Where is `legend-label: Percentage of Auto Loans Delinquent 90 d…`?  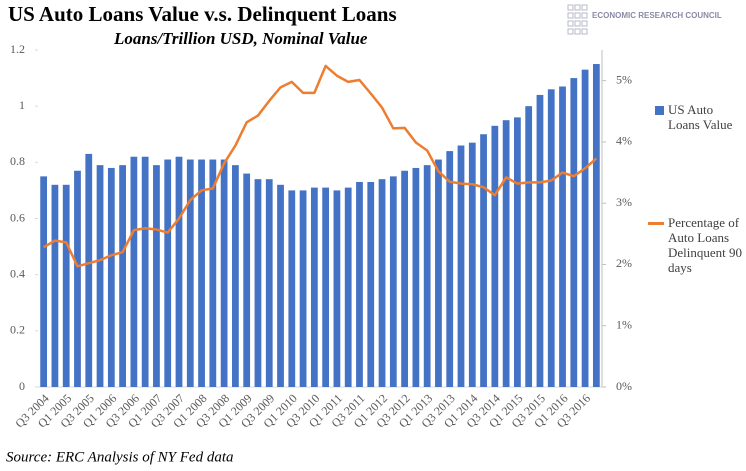
legend-label: Percentage of Auto Loans Delinquent 90 d… is located at coordinates (705, 245).